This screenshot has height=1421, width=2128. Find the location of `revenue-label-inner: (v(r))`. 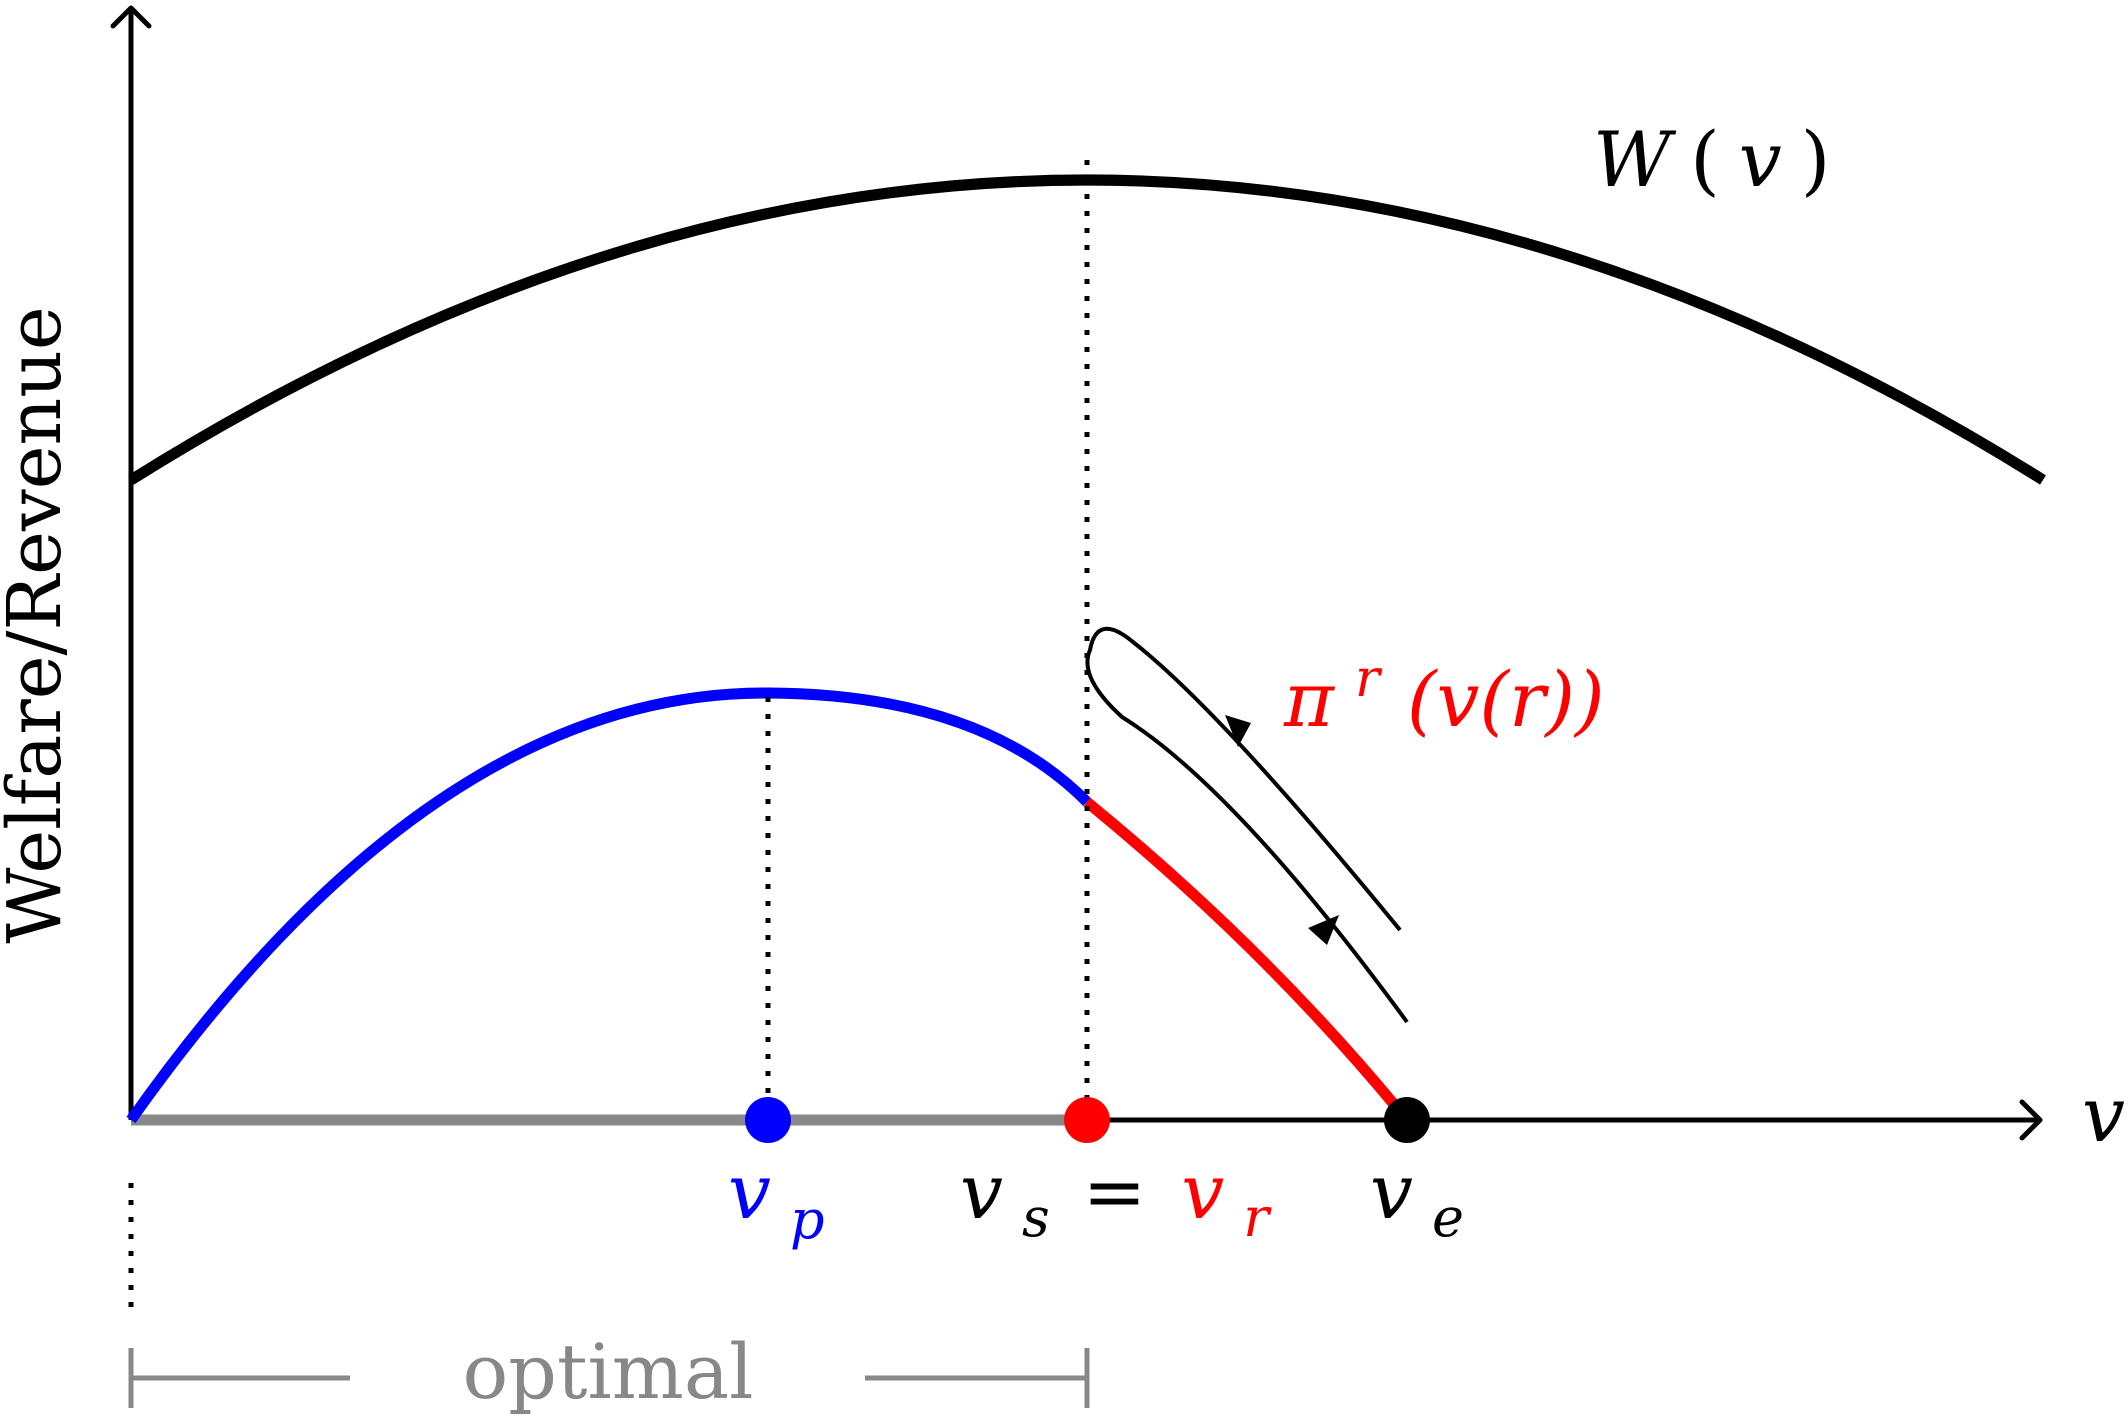

revenue-label-inner: (v(r)) is located at coordinates (1506, 699).